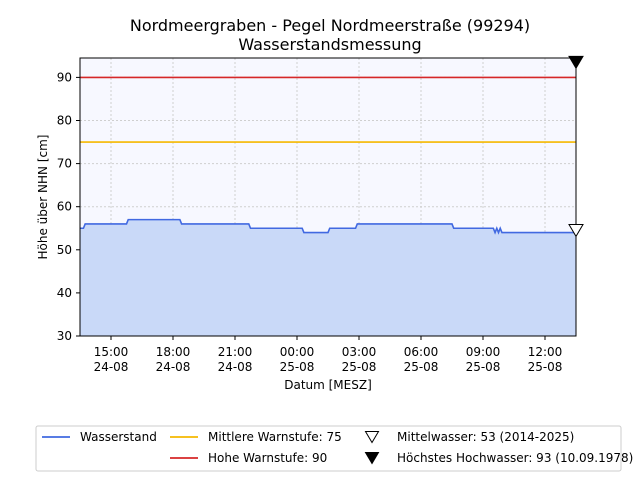 This screenshot has width=640, height=480. What do you see at coordinates (483, 352) in the screenshot?
I see `x-tick-time: 09:00` at bounding box center [483, 352].